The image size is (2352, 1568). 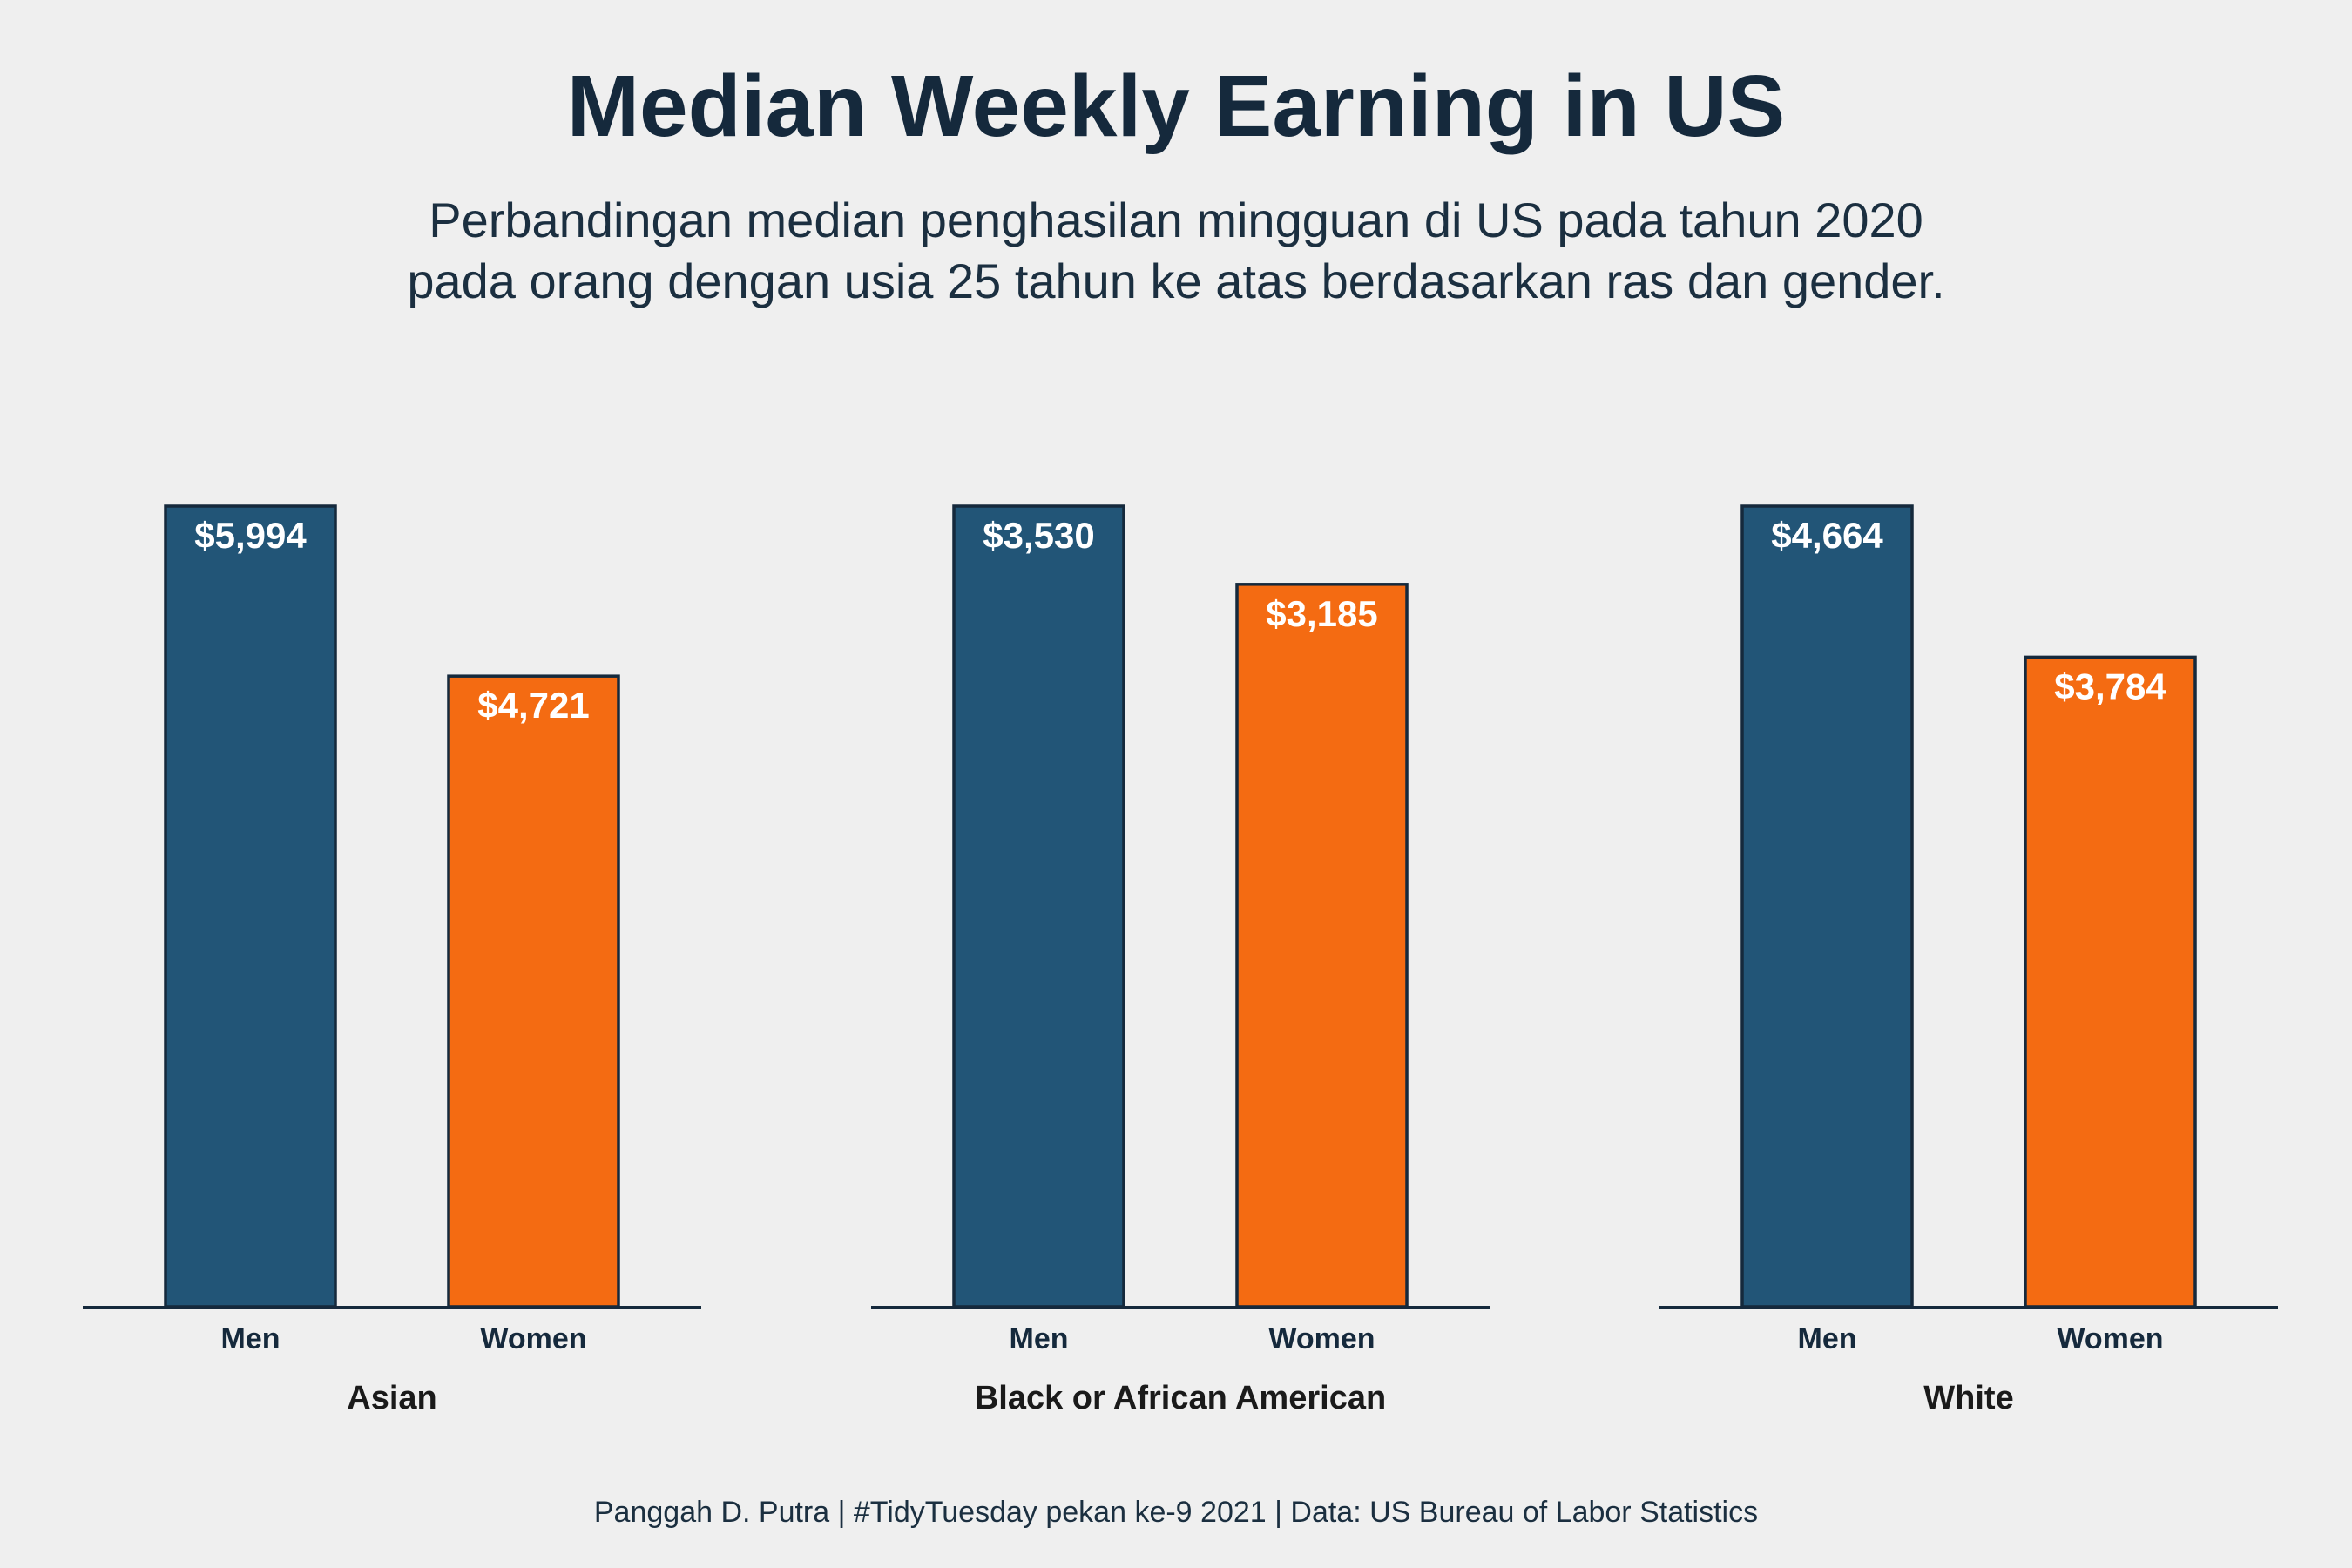 What do you see at coordinates (250, 535) in the screenshot?
I see `data-label: $5,994` at bounding box center [250, 535].